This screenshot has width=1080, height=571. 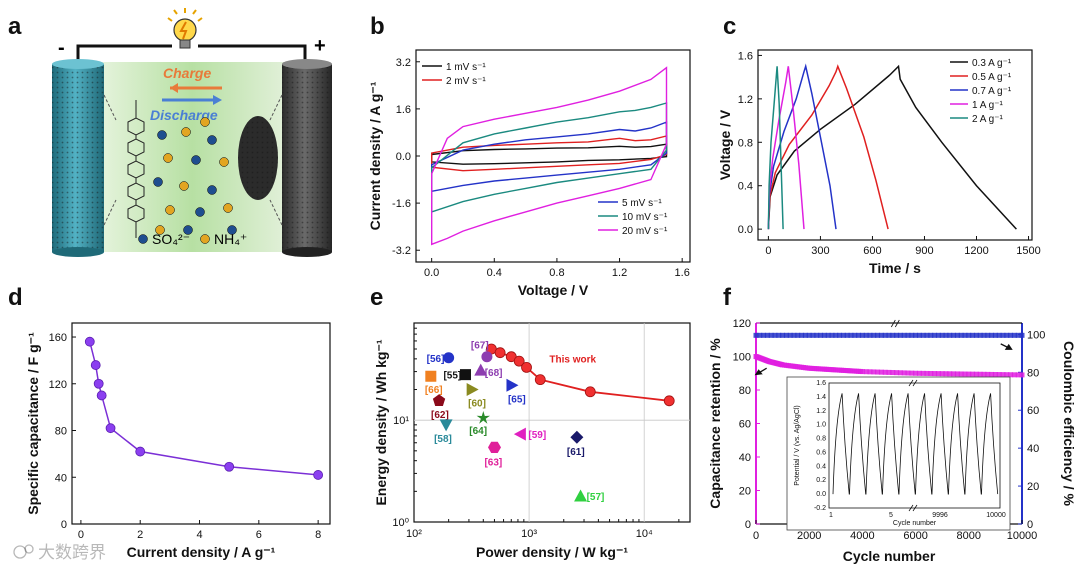 What do you see at coordinates (745, 230) in the screenshot?
I see `y-tick-label: 0.0` at bounding box center [745, 230].